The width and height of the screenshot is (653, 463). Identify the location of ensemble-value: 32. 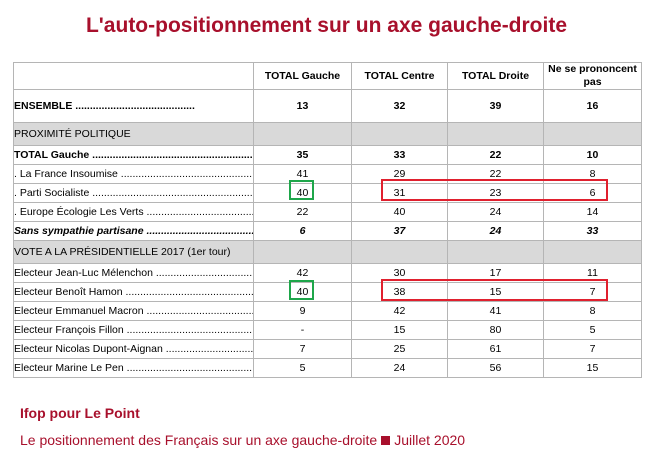
(399, 106).